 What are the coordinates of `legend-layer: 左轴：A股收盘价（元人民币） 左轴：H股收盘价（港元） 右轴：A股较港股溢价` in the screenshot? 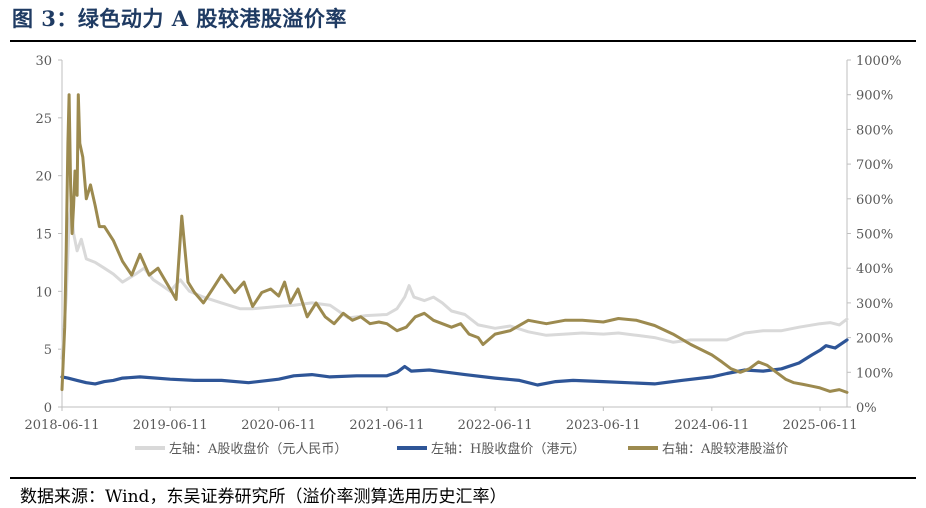 It's located at (461, 449).